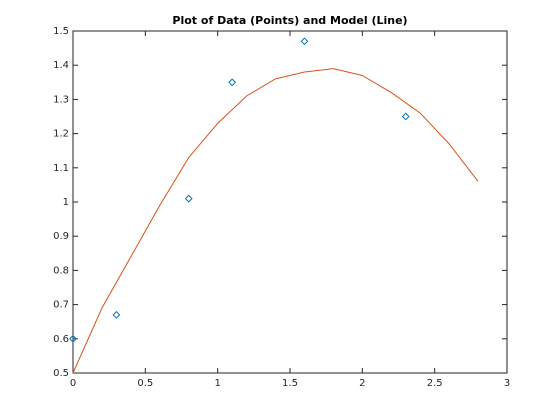  What do you see at coordinates (507, 383) in the screenshot?
I see `x-tick-label: 3` at bounding box center [507, 383].